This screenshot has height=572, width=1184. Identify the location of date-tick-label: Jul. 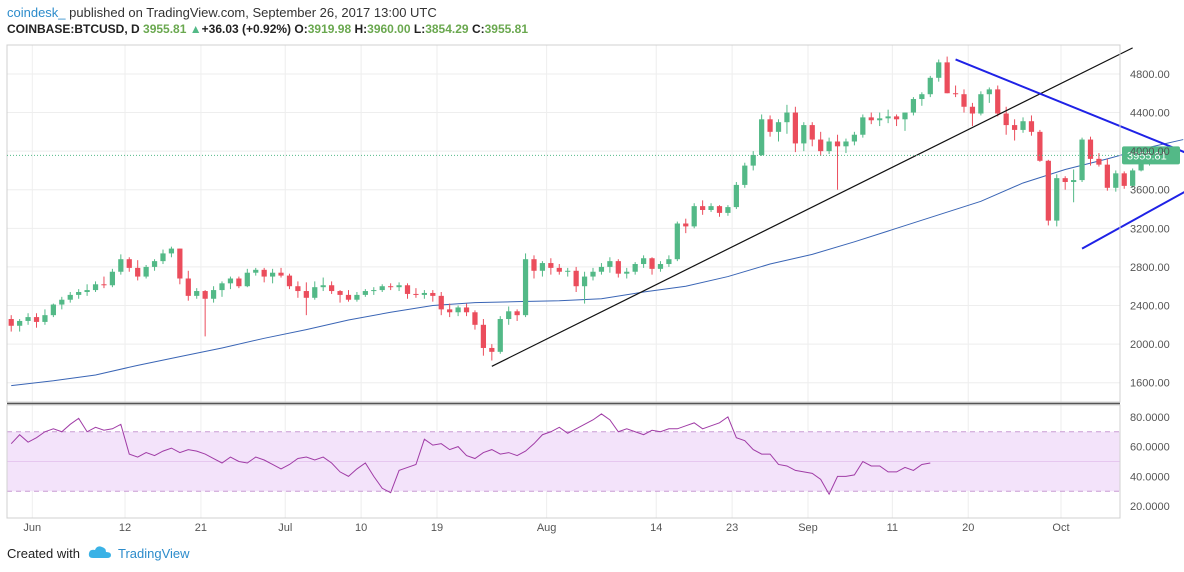
(285, 528).